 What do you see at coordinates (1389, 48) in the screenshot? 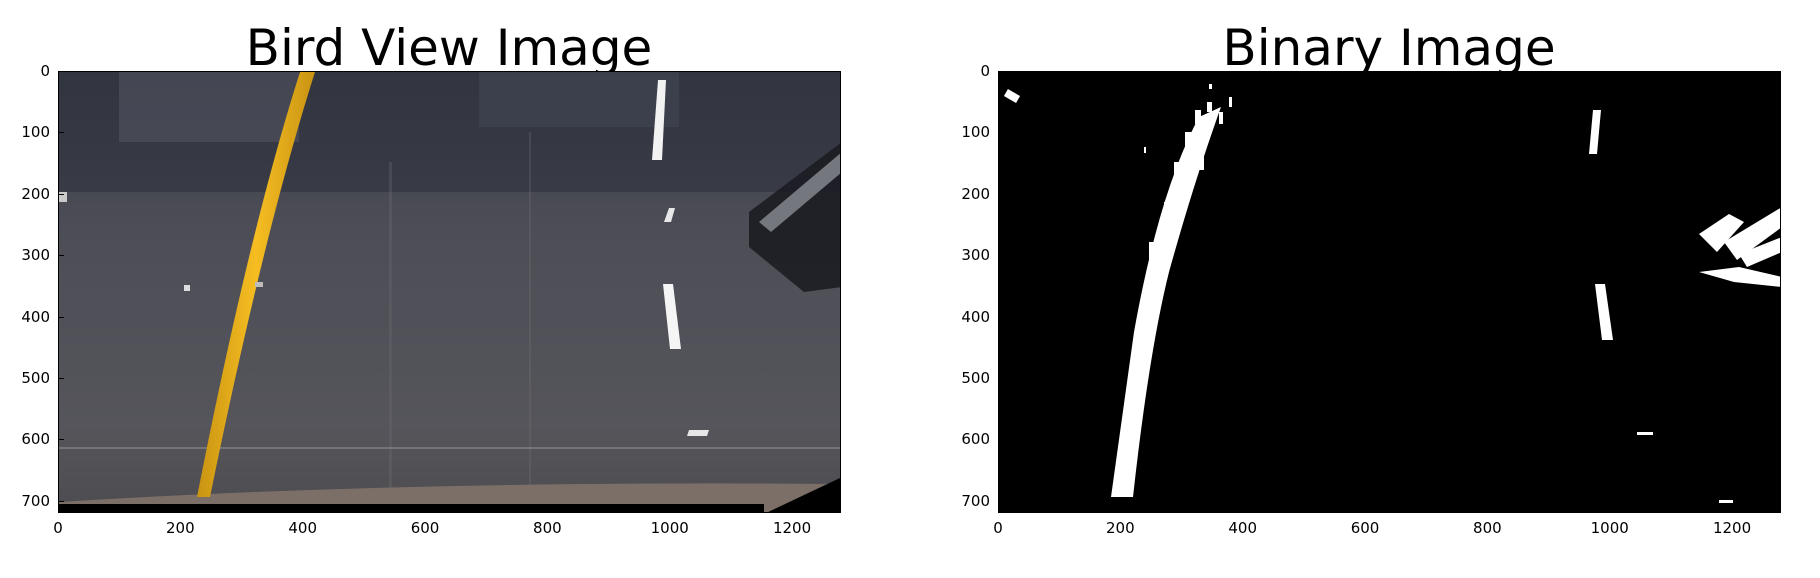
I see `binary-title: Binary Image` at bounding box center [1389, 48].